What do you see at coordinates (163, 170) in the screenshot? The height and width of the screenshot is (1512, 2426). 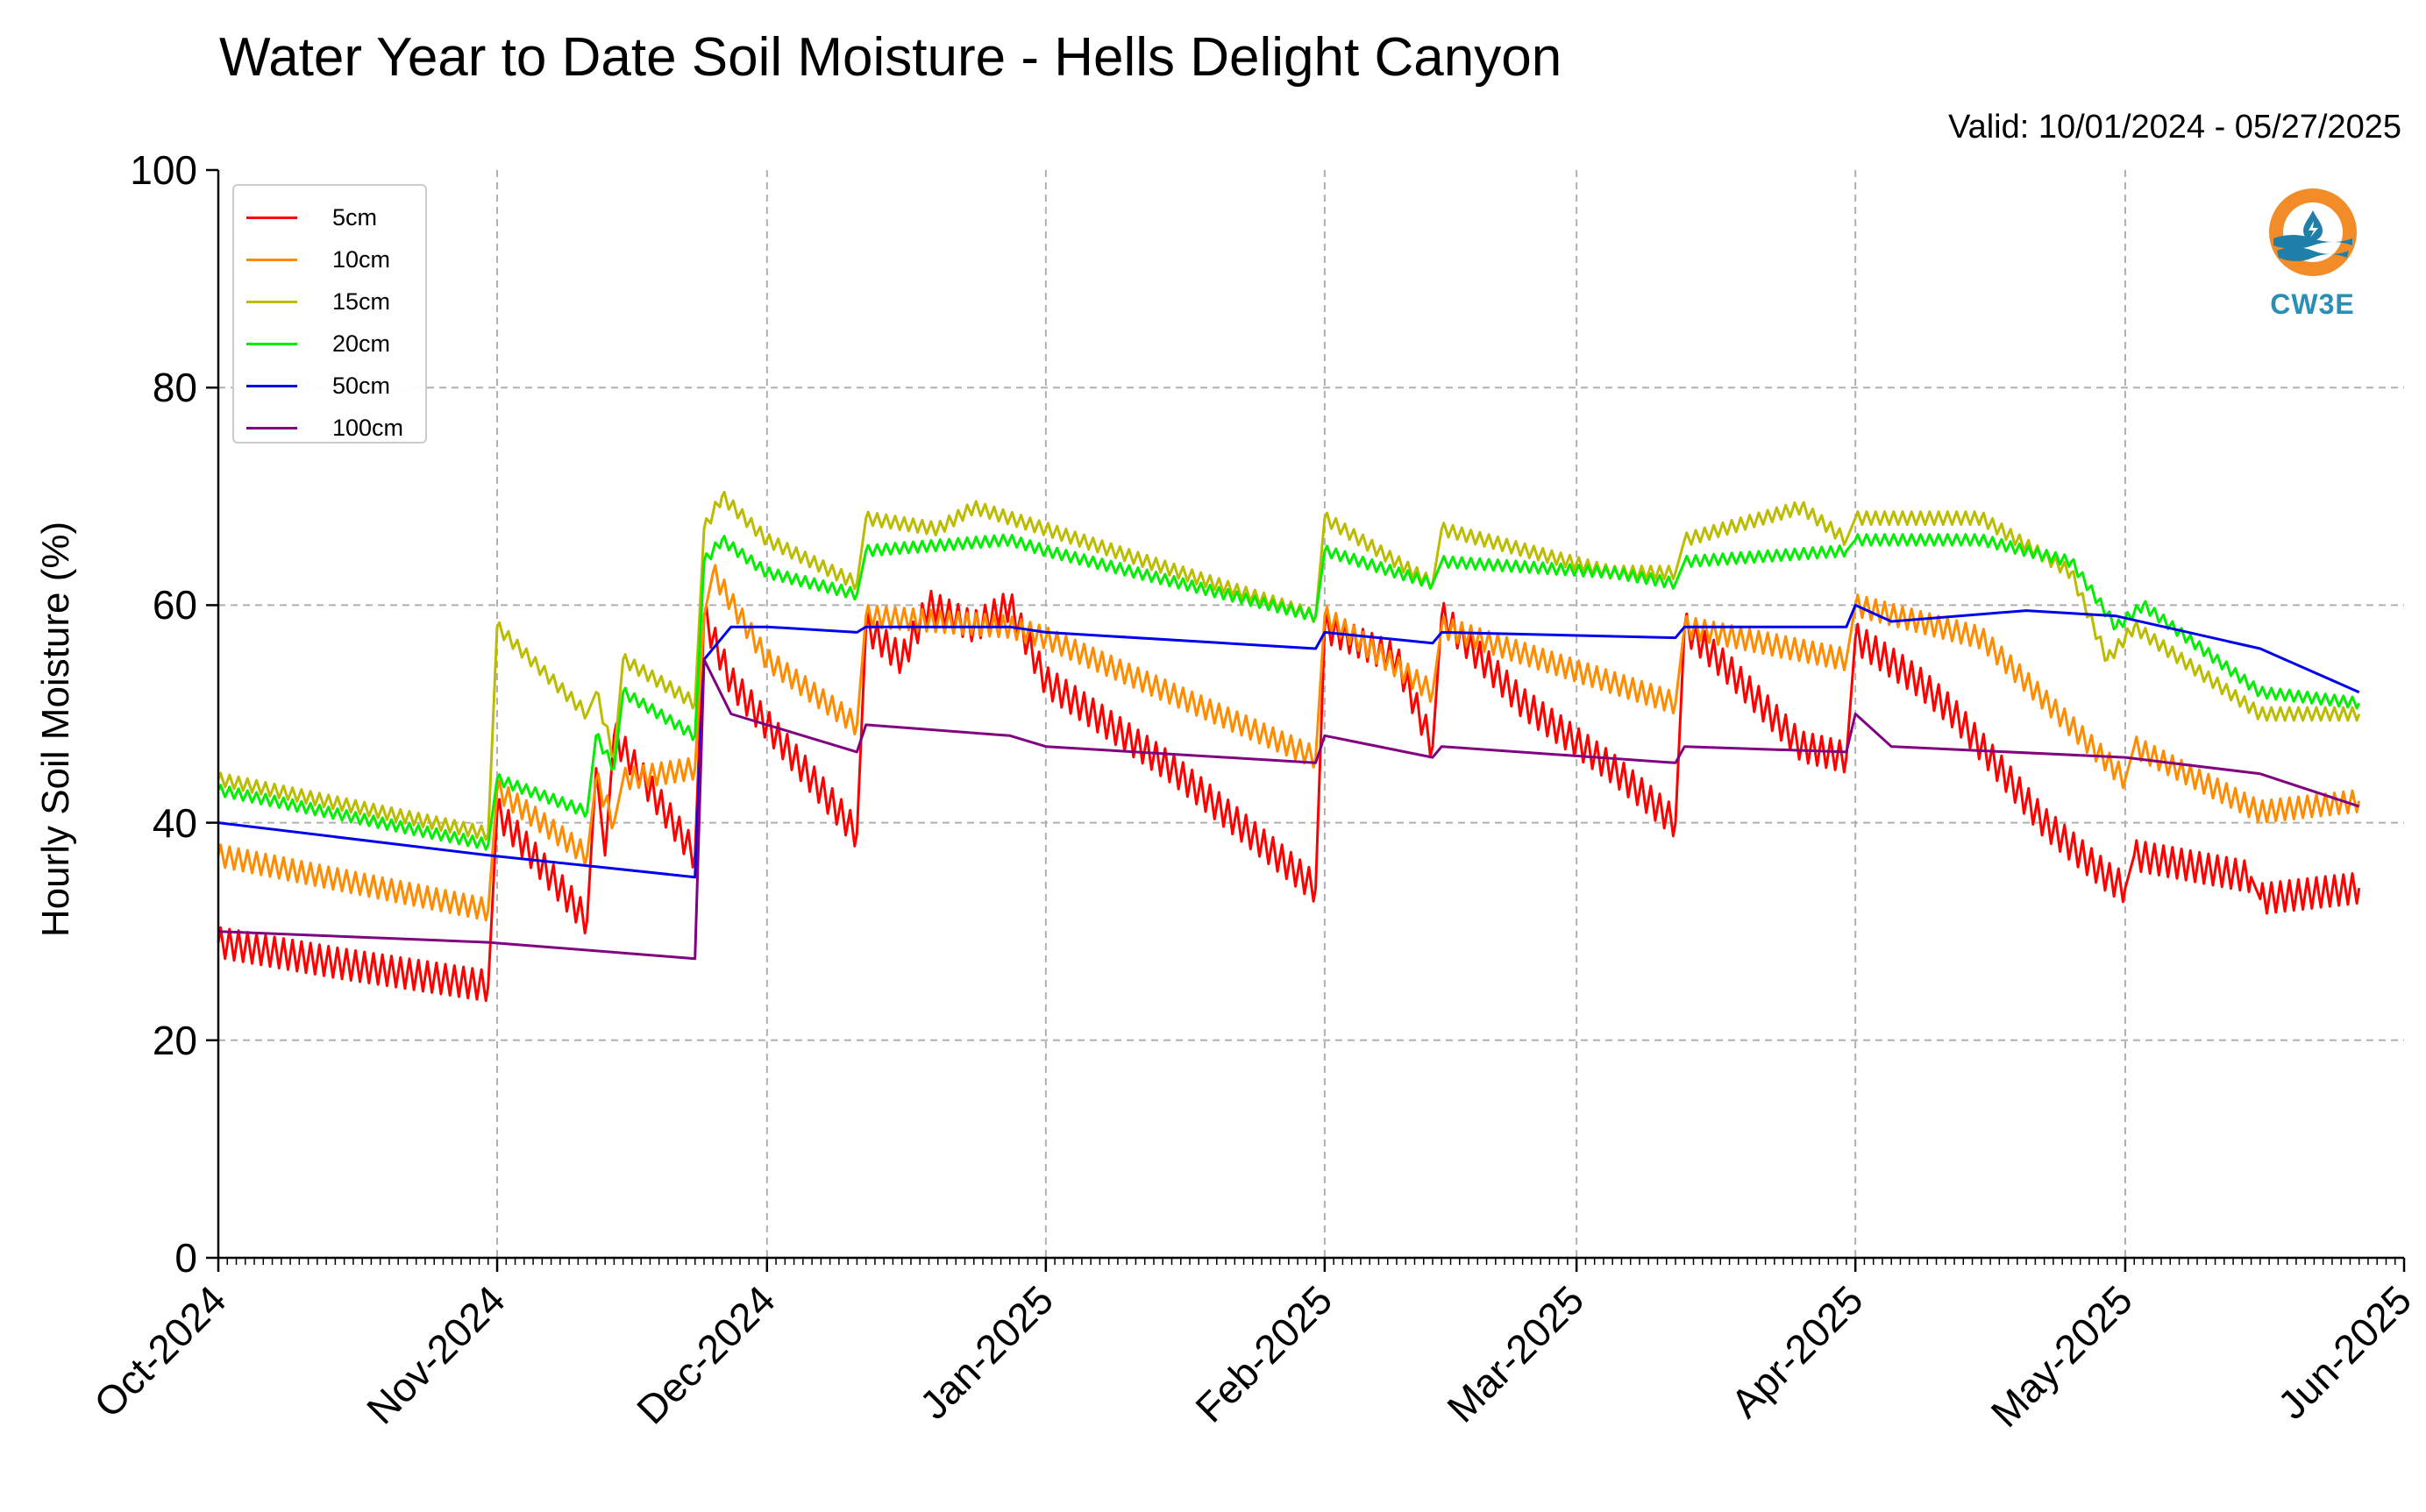 I see `y-tick-label: 100` at bounding box center [163, 170].